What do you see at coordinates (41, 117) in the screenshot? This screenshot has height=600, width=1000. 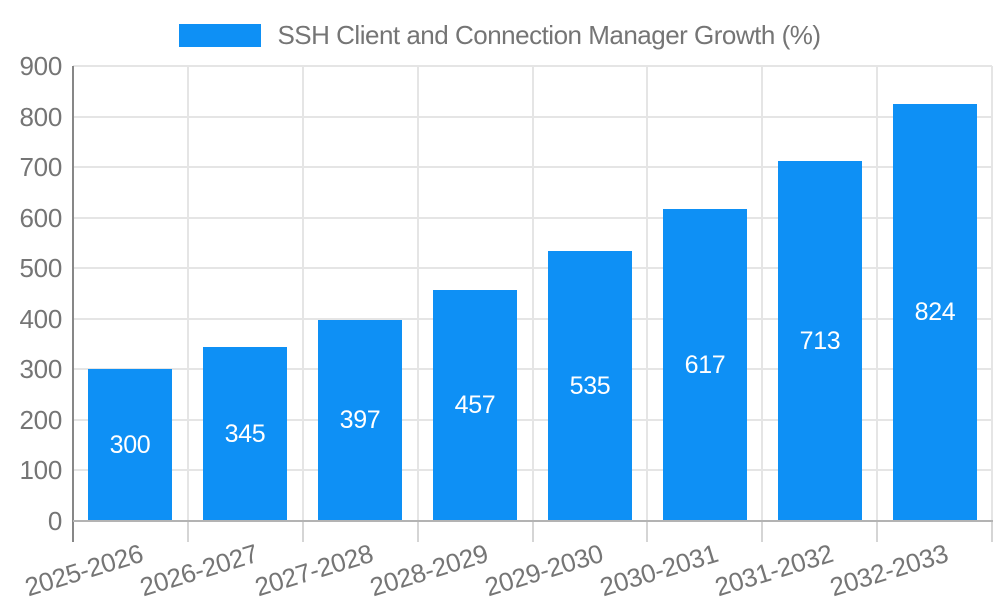 I see `y-axis-tick-label: 800` at bounding box center [41, 117].